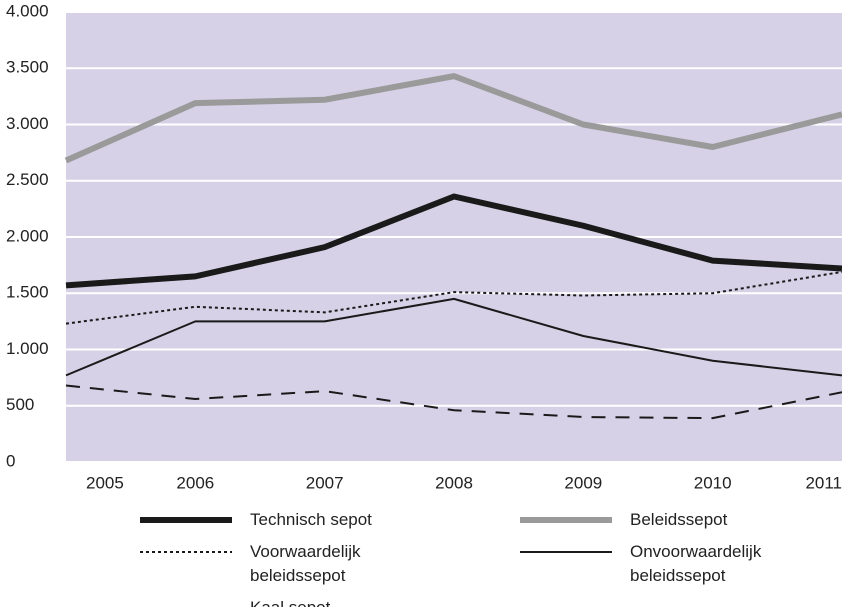 The image size is (842, 607). I want to click on x-tick-label: 2006, so click(195, 482).